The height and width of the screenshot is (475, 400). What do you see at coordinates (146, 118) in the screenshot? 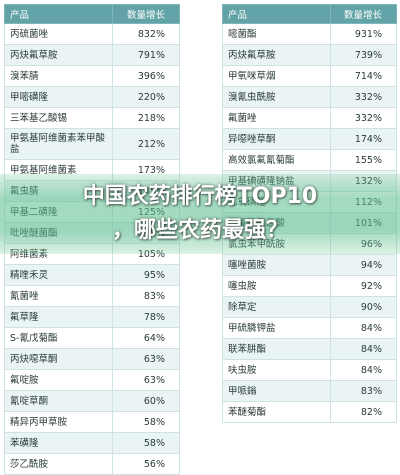
I see `growth-value-cell: 218%` at bounding box center [146, 118].